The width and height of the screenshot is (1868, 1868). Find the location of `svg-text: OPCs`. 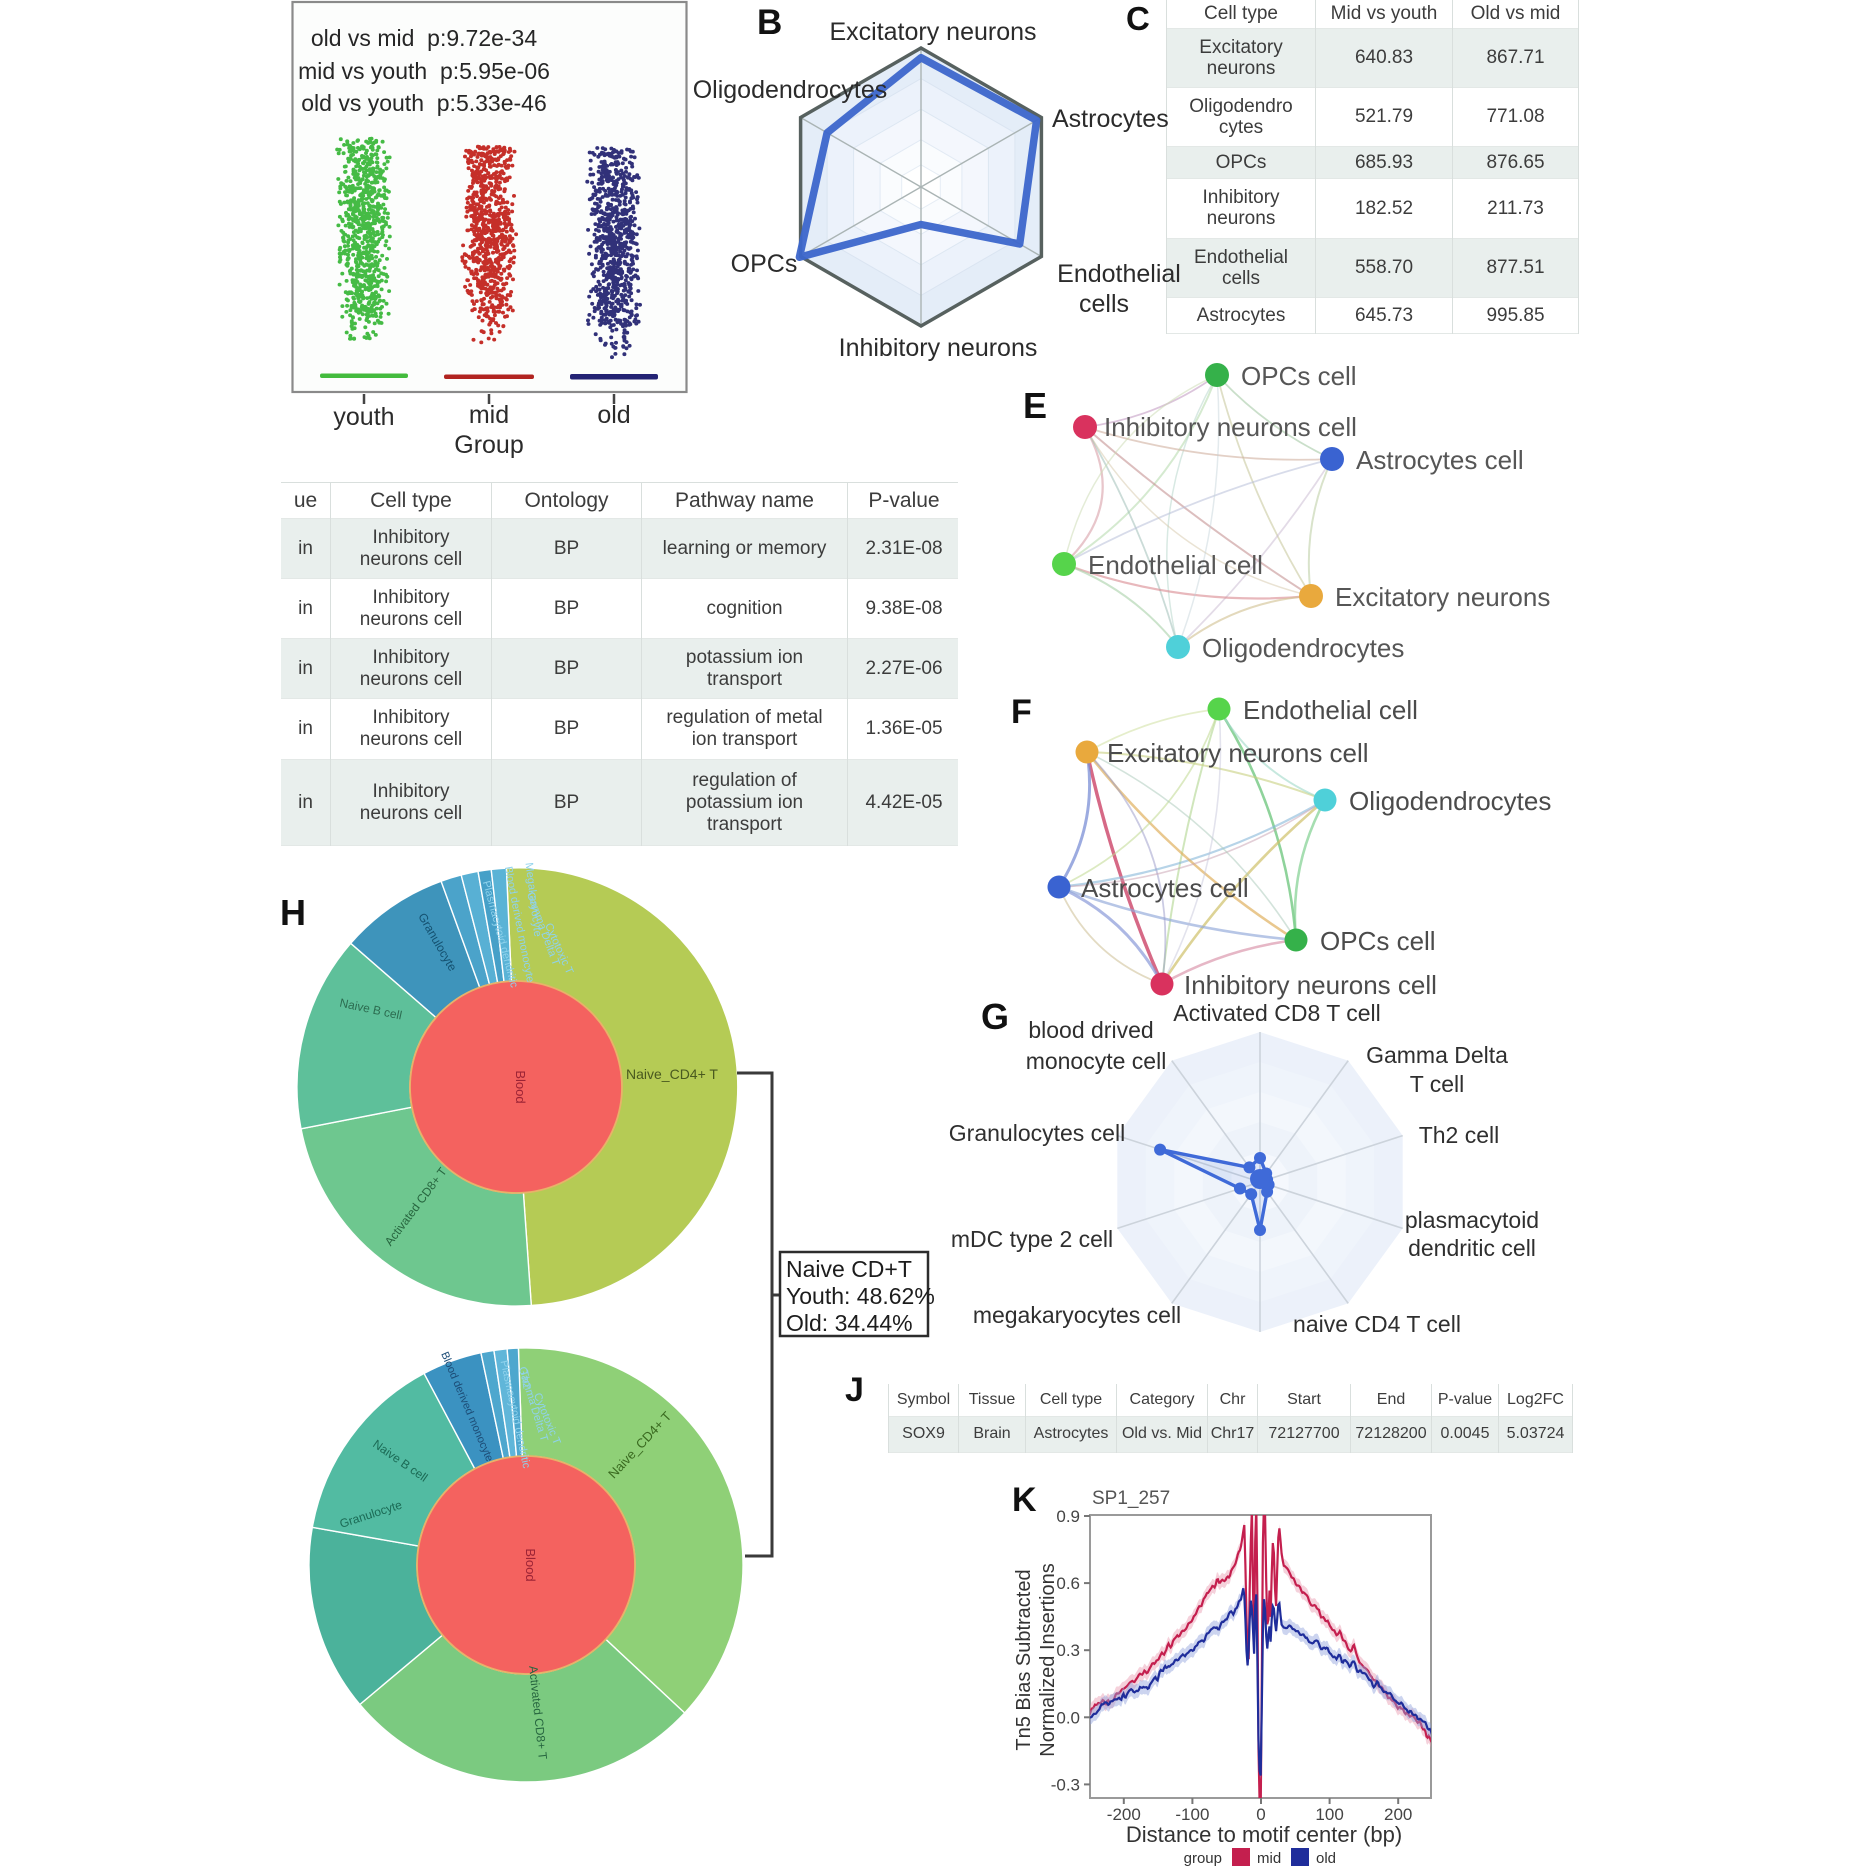

svg-text: OPCs is located at coordinates (764, 264).